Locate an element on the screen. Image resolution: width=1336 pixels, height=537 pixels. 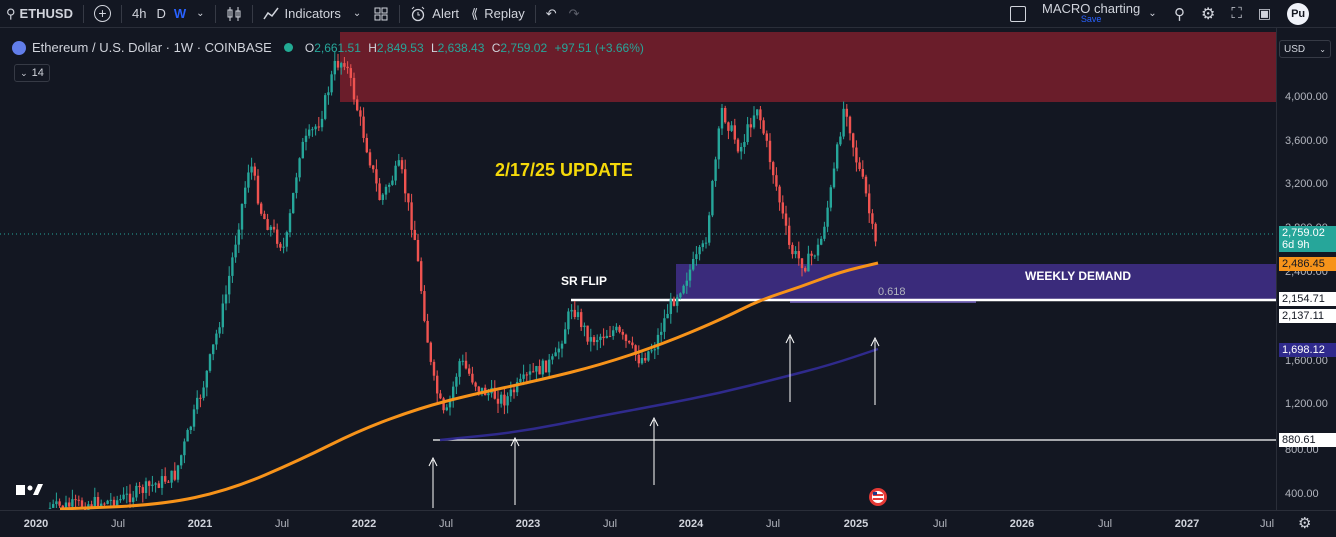
price-tick: 1,600.00 is located at coordinates (1306, 361).